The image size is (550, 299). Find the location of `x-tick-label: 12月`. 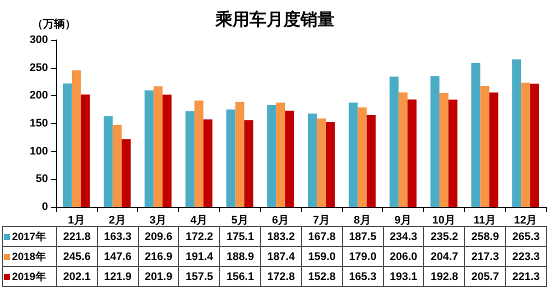

x-tick-label: 12月 is located at coordinates (526, 220).